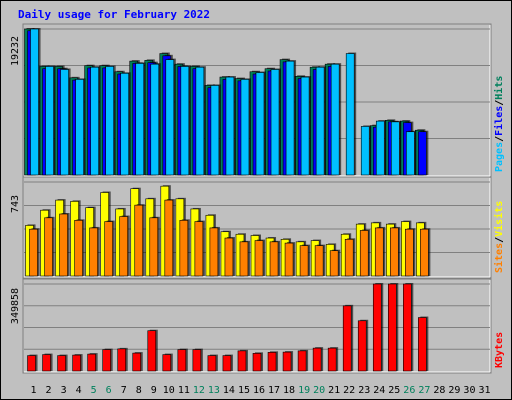 This screenshot has height=400, width=512. What do you see at coordinates (364, 390) in the screenshot?
I see `x-tick-label-23: 23` at bounding box center [364, 390].